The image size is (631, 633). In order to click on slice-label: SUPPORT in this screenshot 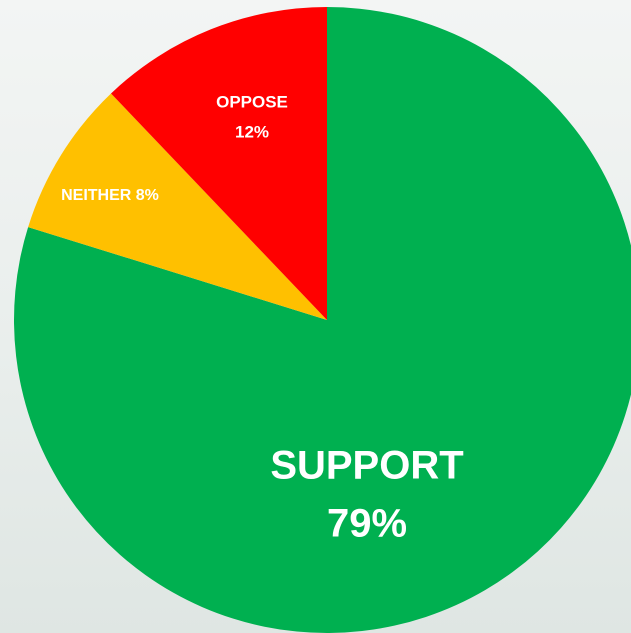, I will do `click(366, 466)`.